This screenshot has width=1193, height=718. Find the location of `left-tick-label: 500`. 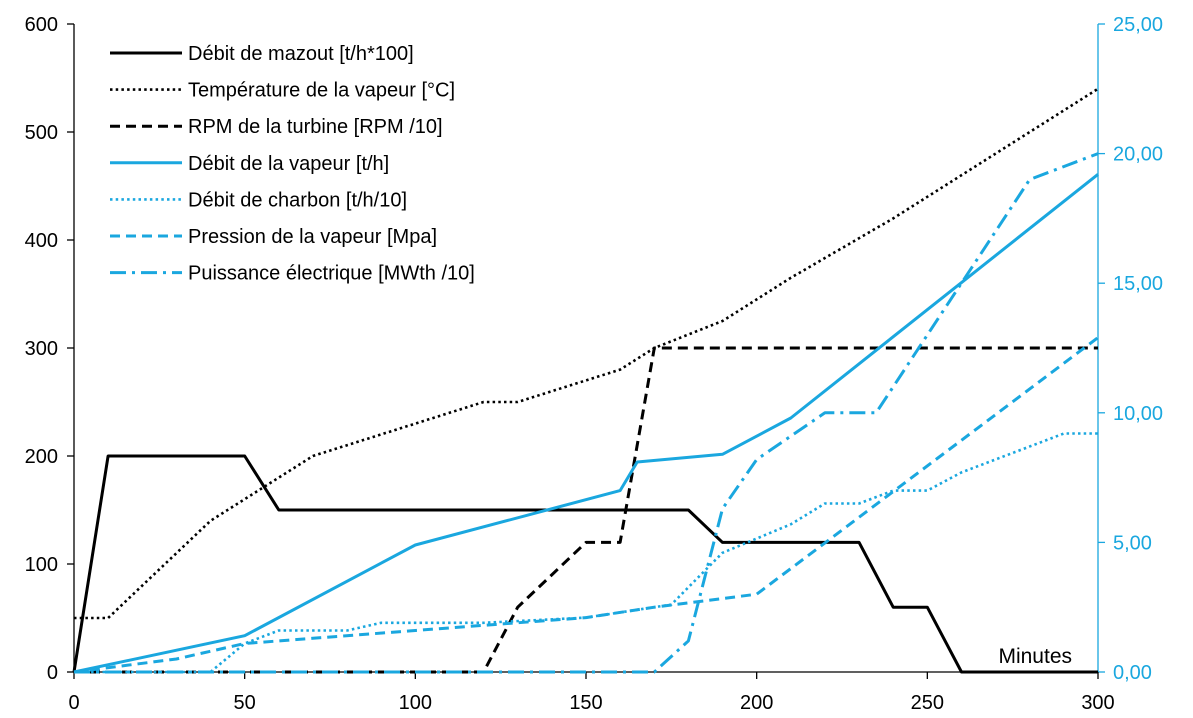

left-tick-label: 500 is located at coordinates (41, 133).